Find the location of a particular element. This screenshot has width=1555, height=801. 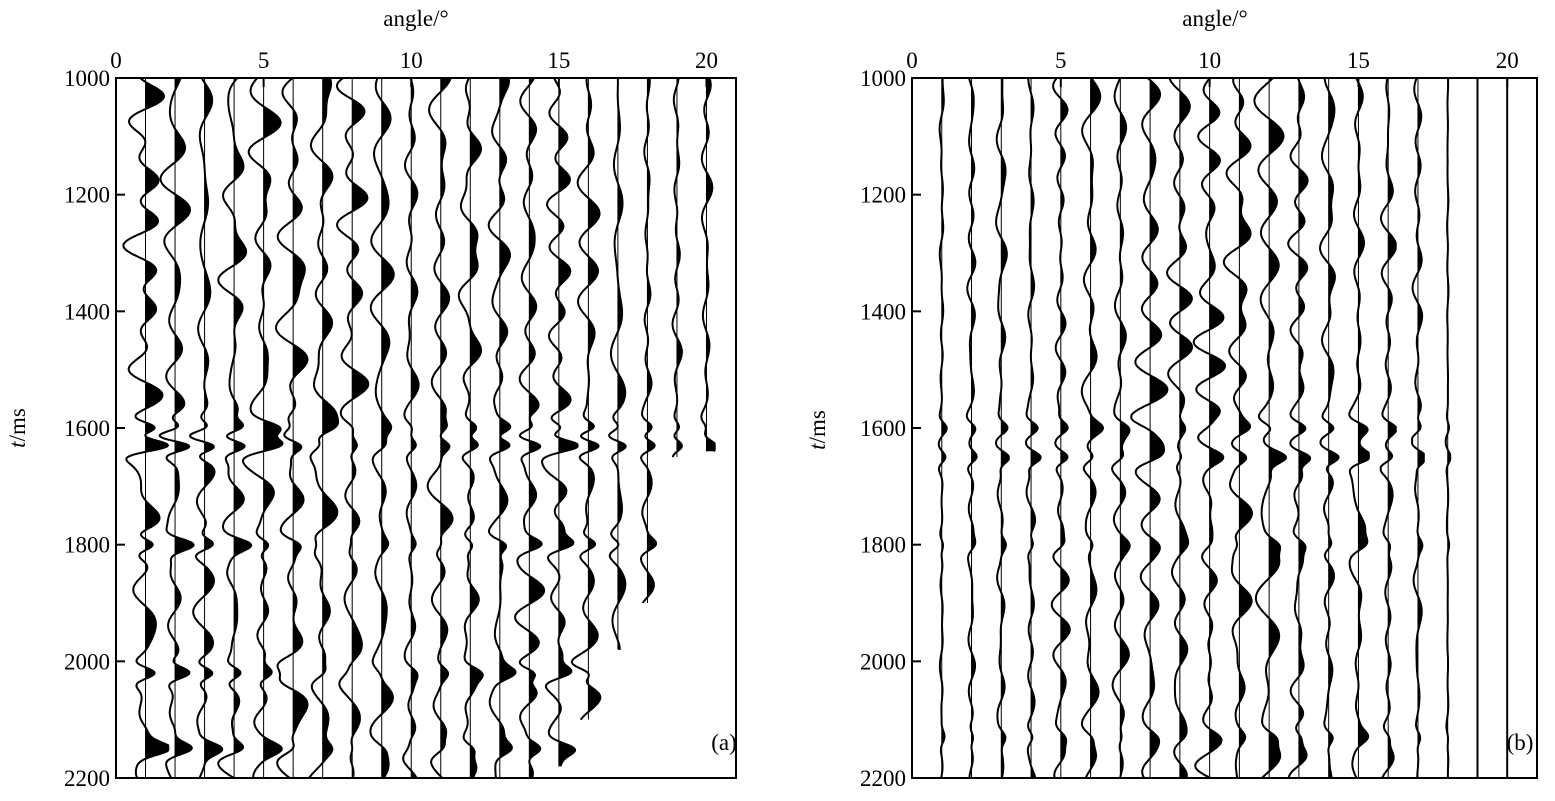

y-axis-title-b-unit: /ms is located at coordinates (817, 426).